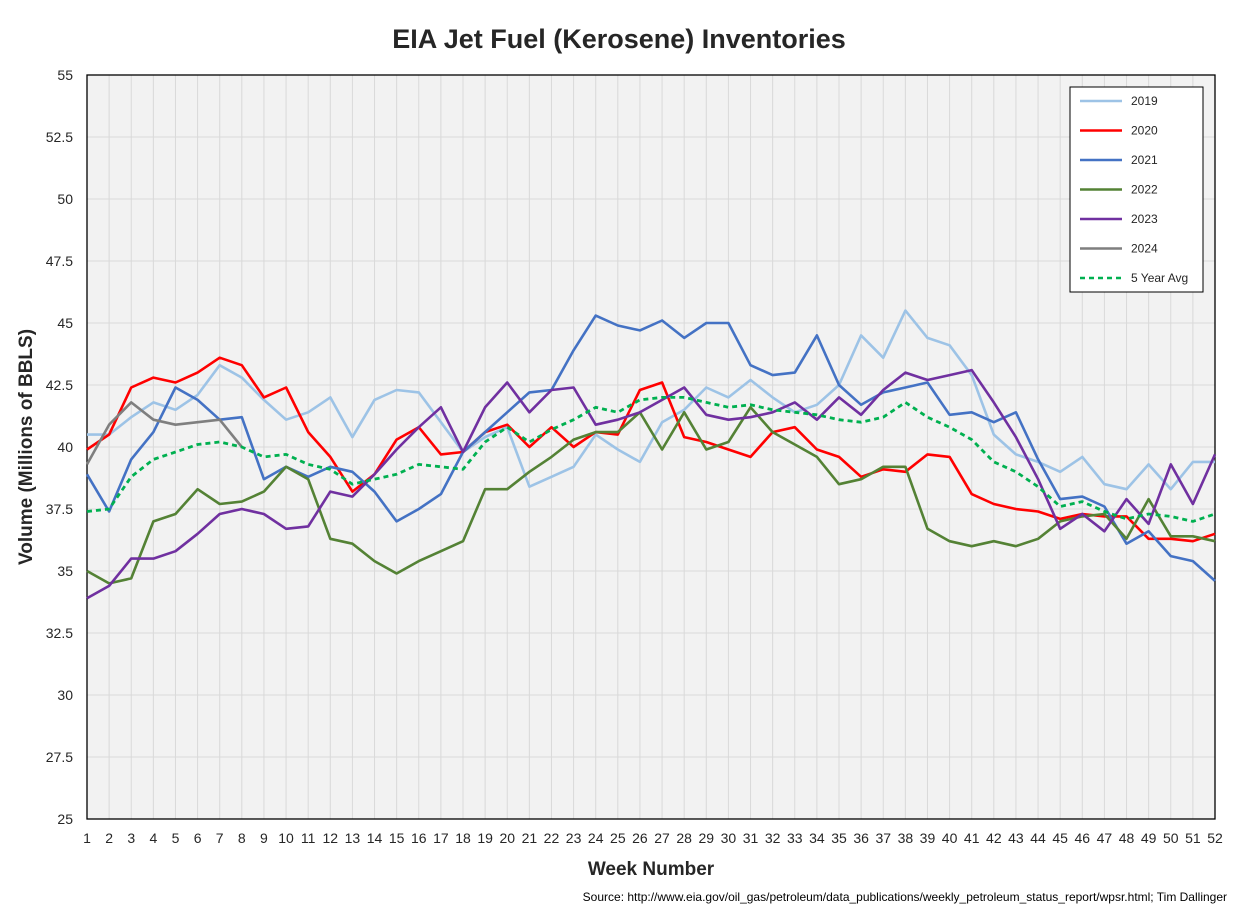 This screenshot has height=912, width=1247. I want to click on x-tick-label: 15, so click(397, 838).